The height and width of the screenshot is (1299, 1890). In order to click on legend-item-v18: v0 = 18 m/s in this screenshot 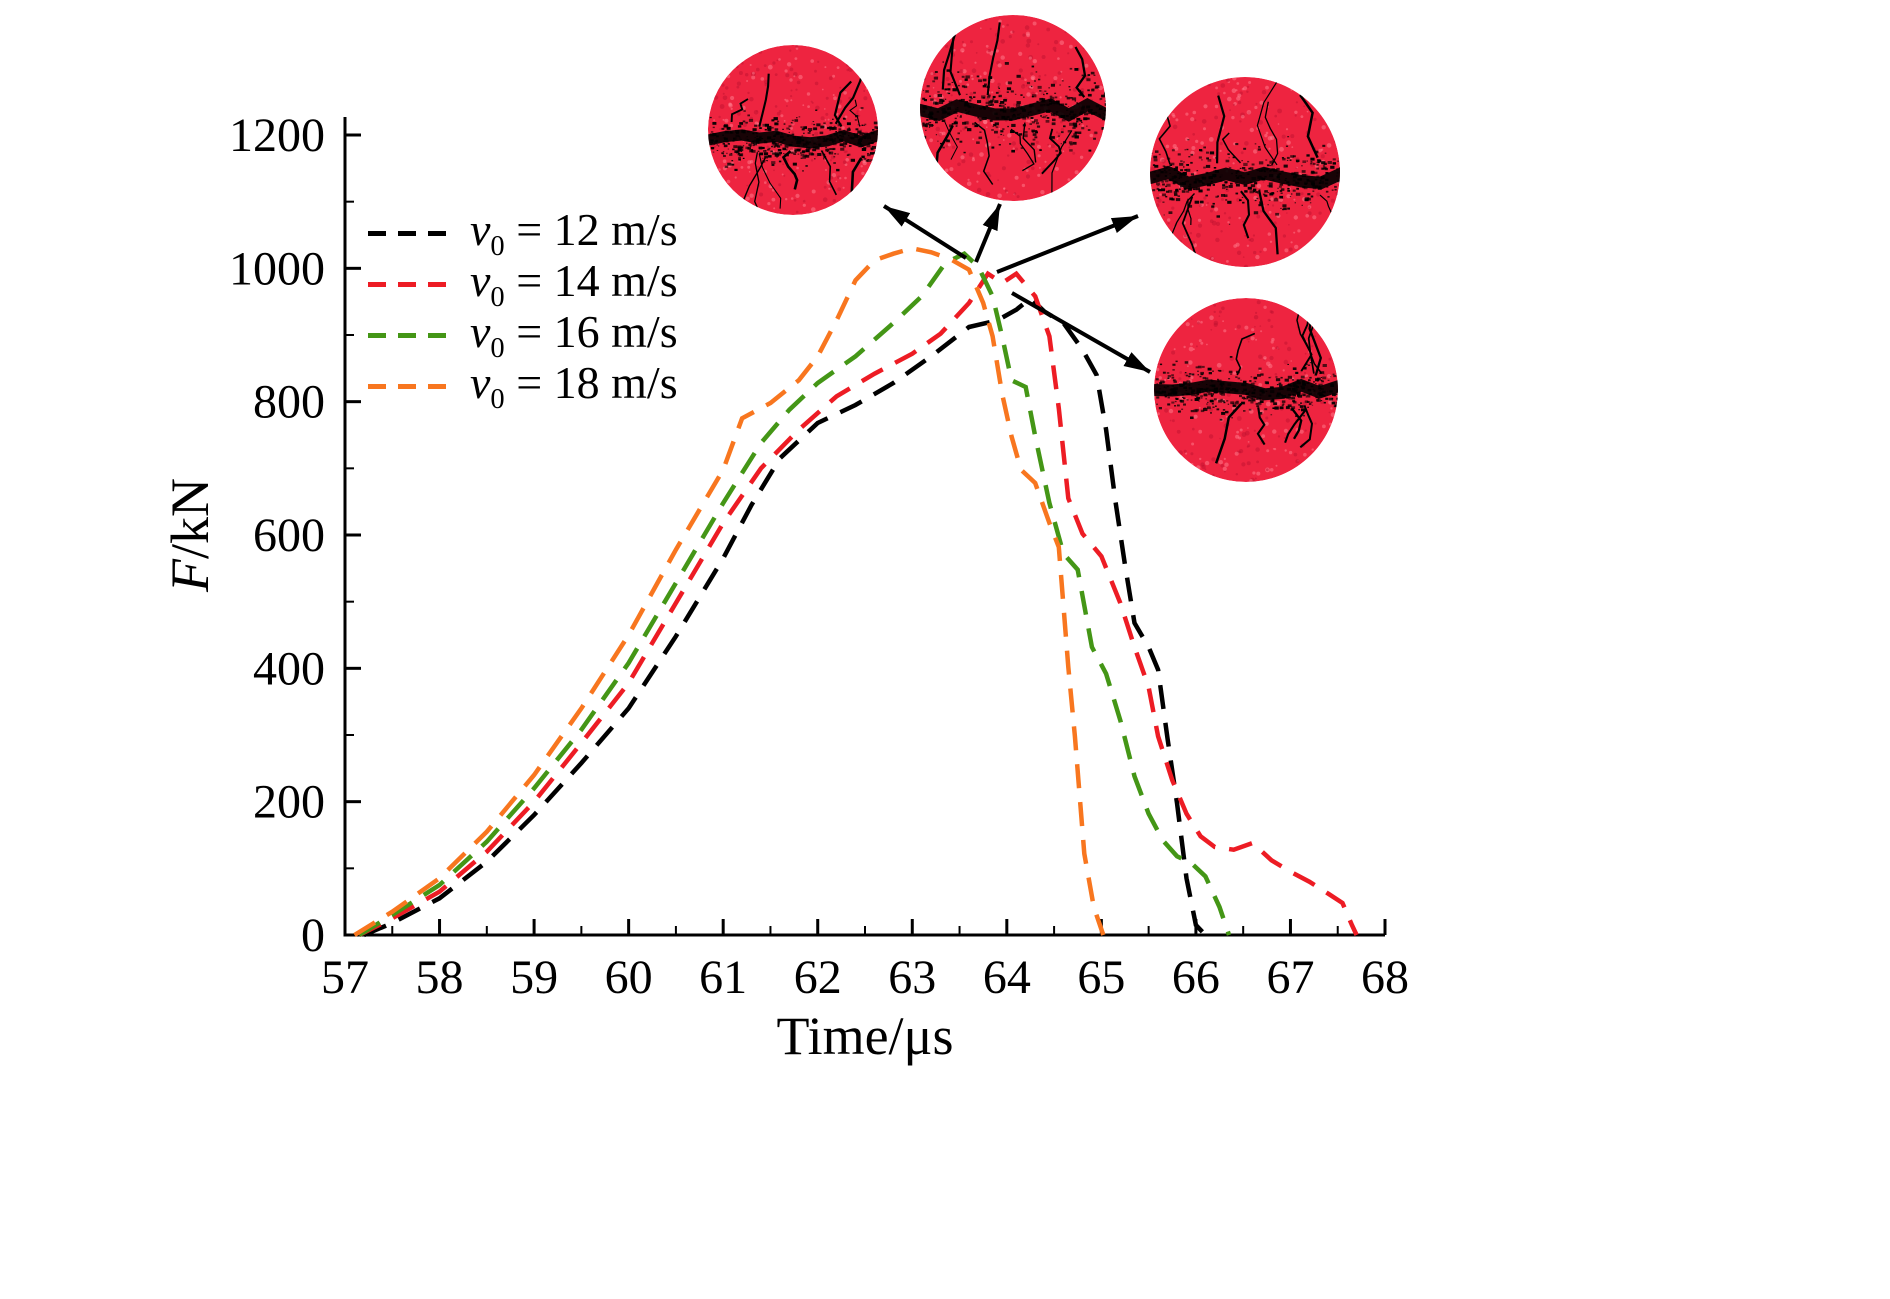, I will do `click(523, 386)`.